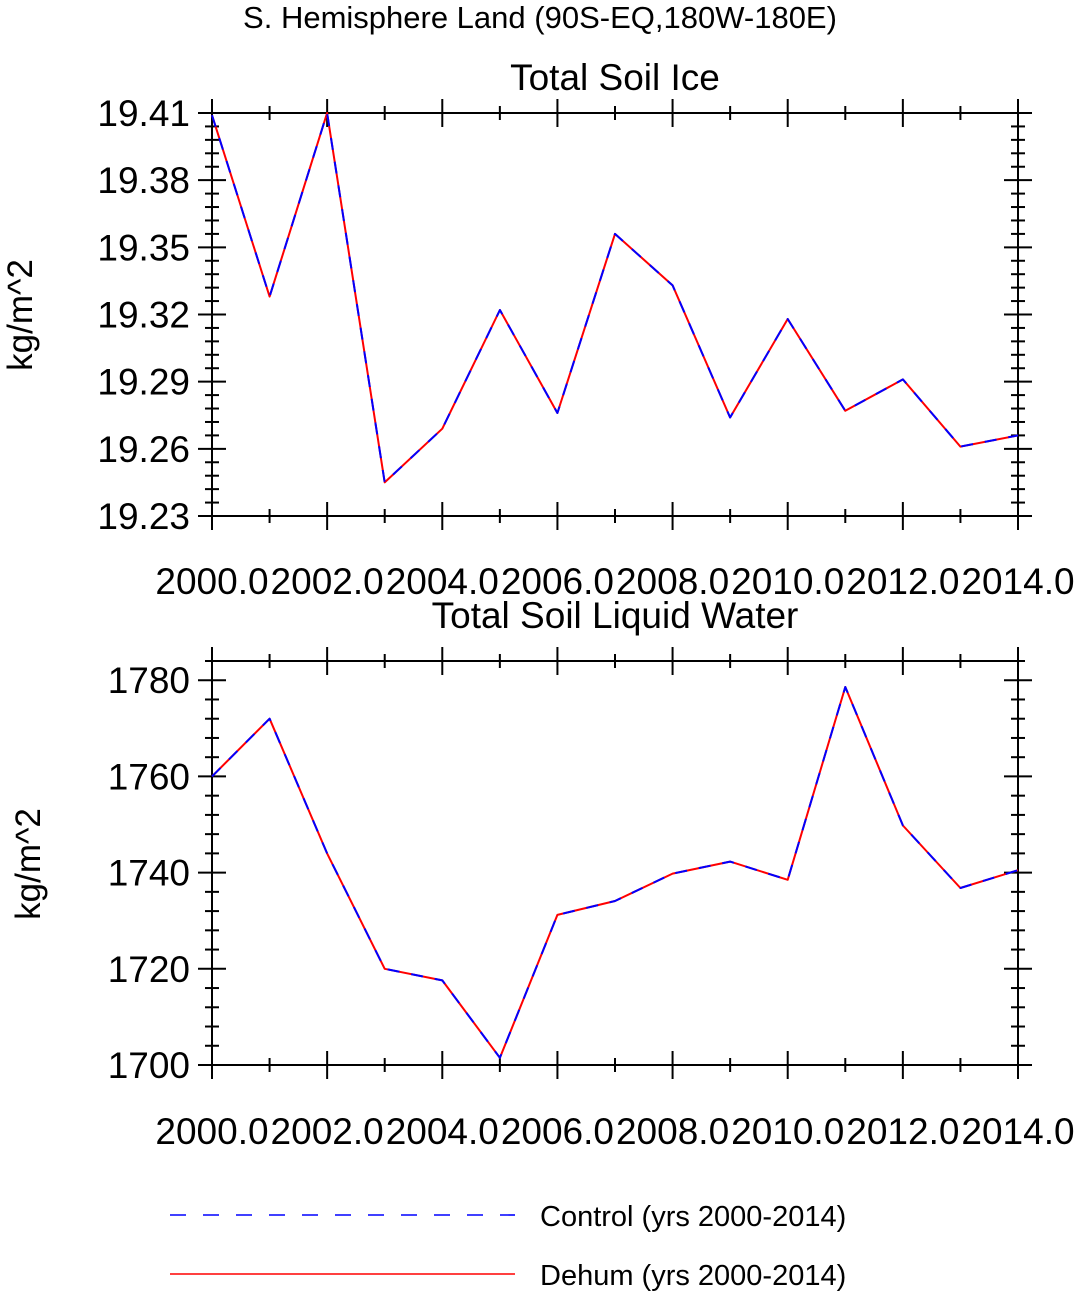 Image resolution: width=1080 pixels, height=1293 pixels. I want to click on legend-label-dehum: Dehum (yrs 2000-2014), so click(693, 1276).